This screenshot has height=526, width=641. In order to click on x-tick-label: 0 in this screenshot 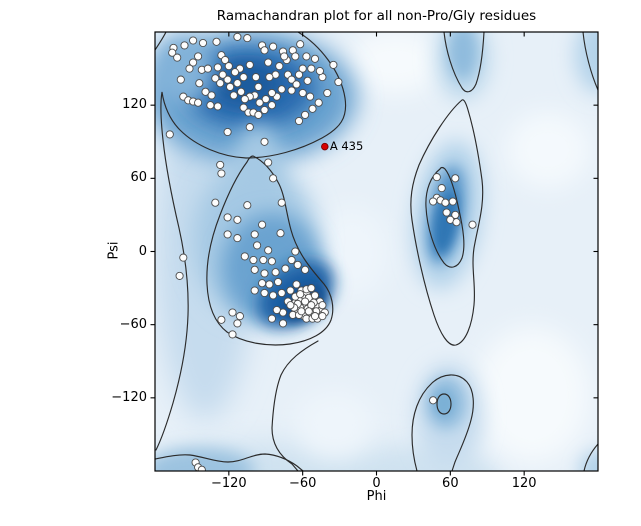, I will do `click(376, 483)`.